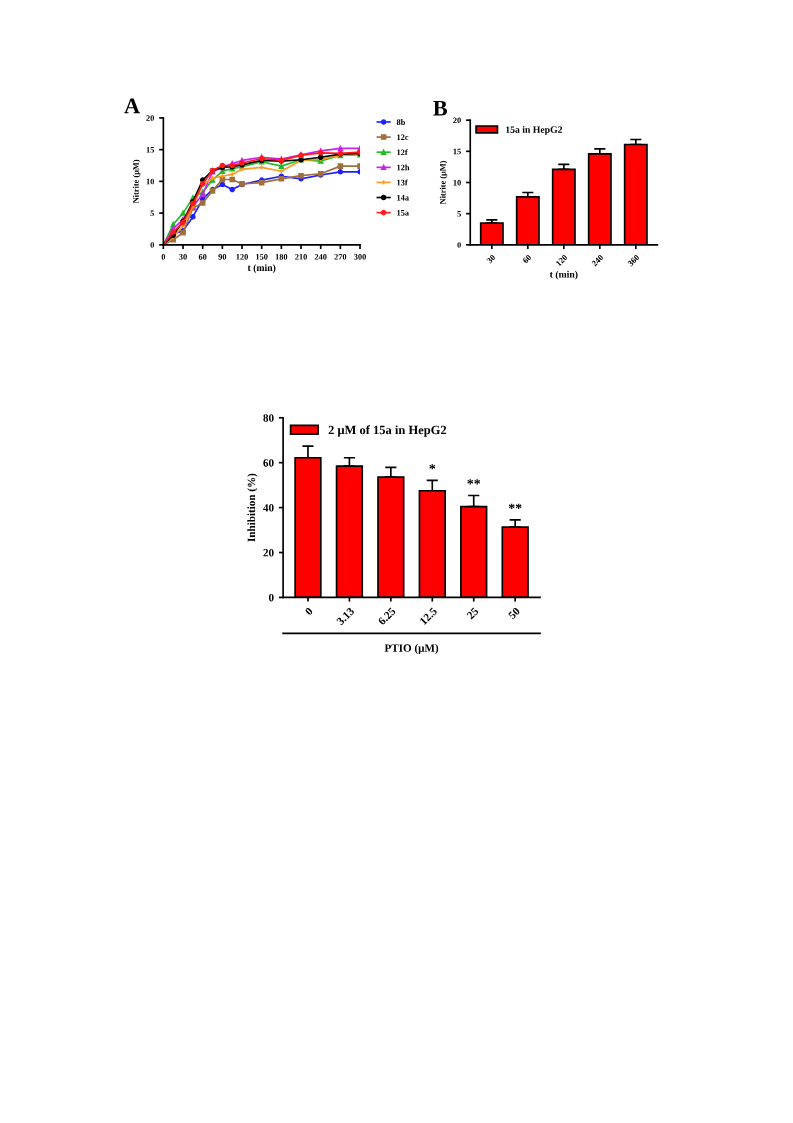  What do you see at coordinates (268, 508) in the screenshot?
I see `y-tick-label: 40` at bounding box center [268, 508].